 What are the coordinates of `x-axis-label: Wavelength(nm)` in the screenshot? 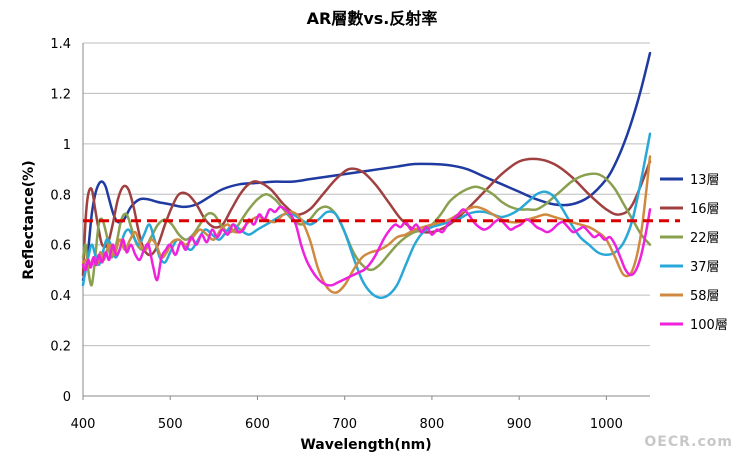 It's located at (365, 445).